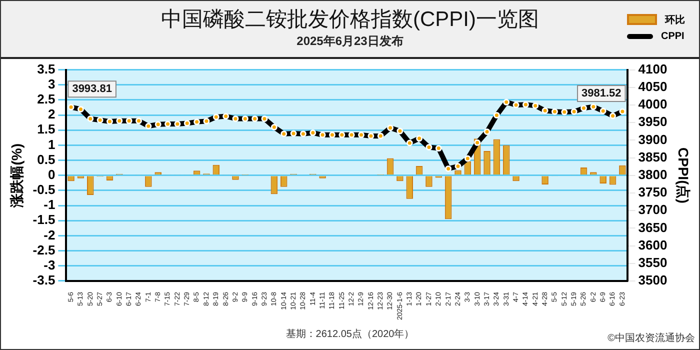 The width and height of the screenshot is (700, 350). I want to click on y2-tick-label: 3900, so click(653, 139).